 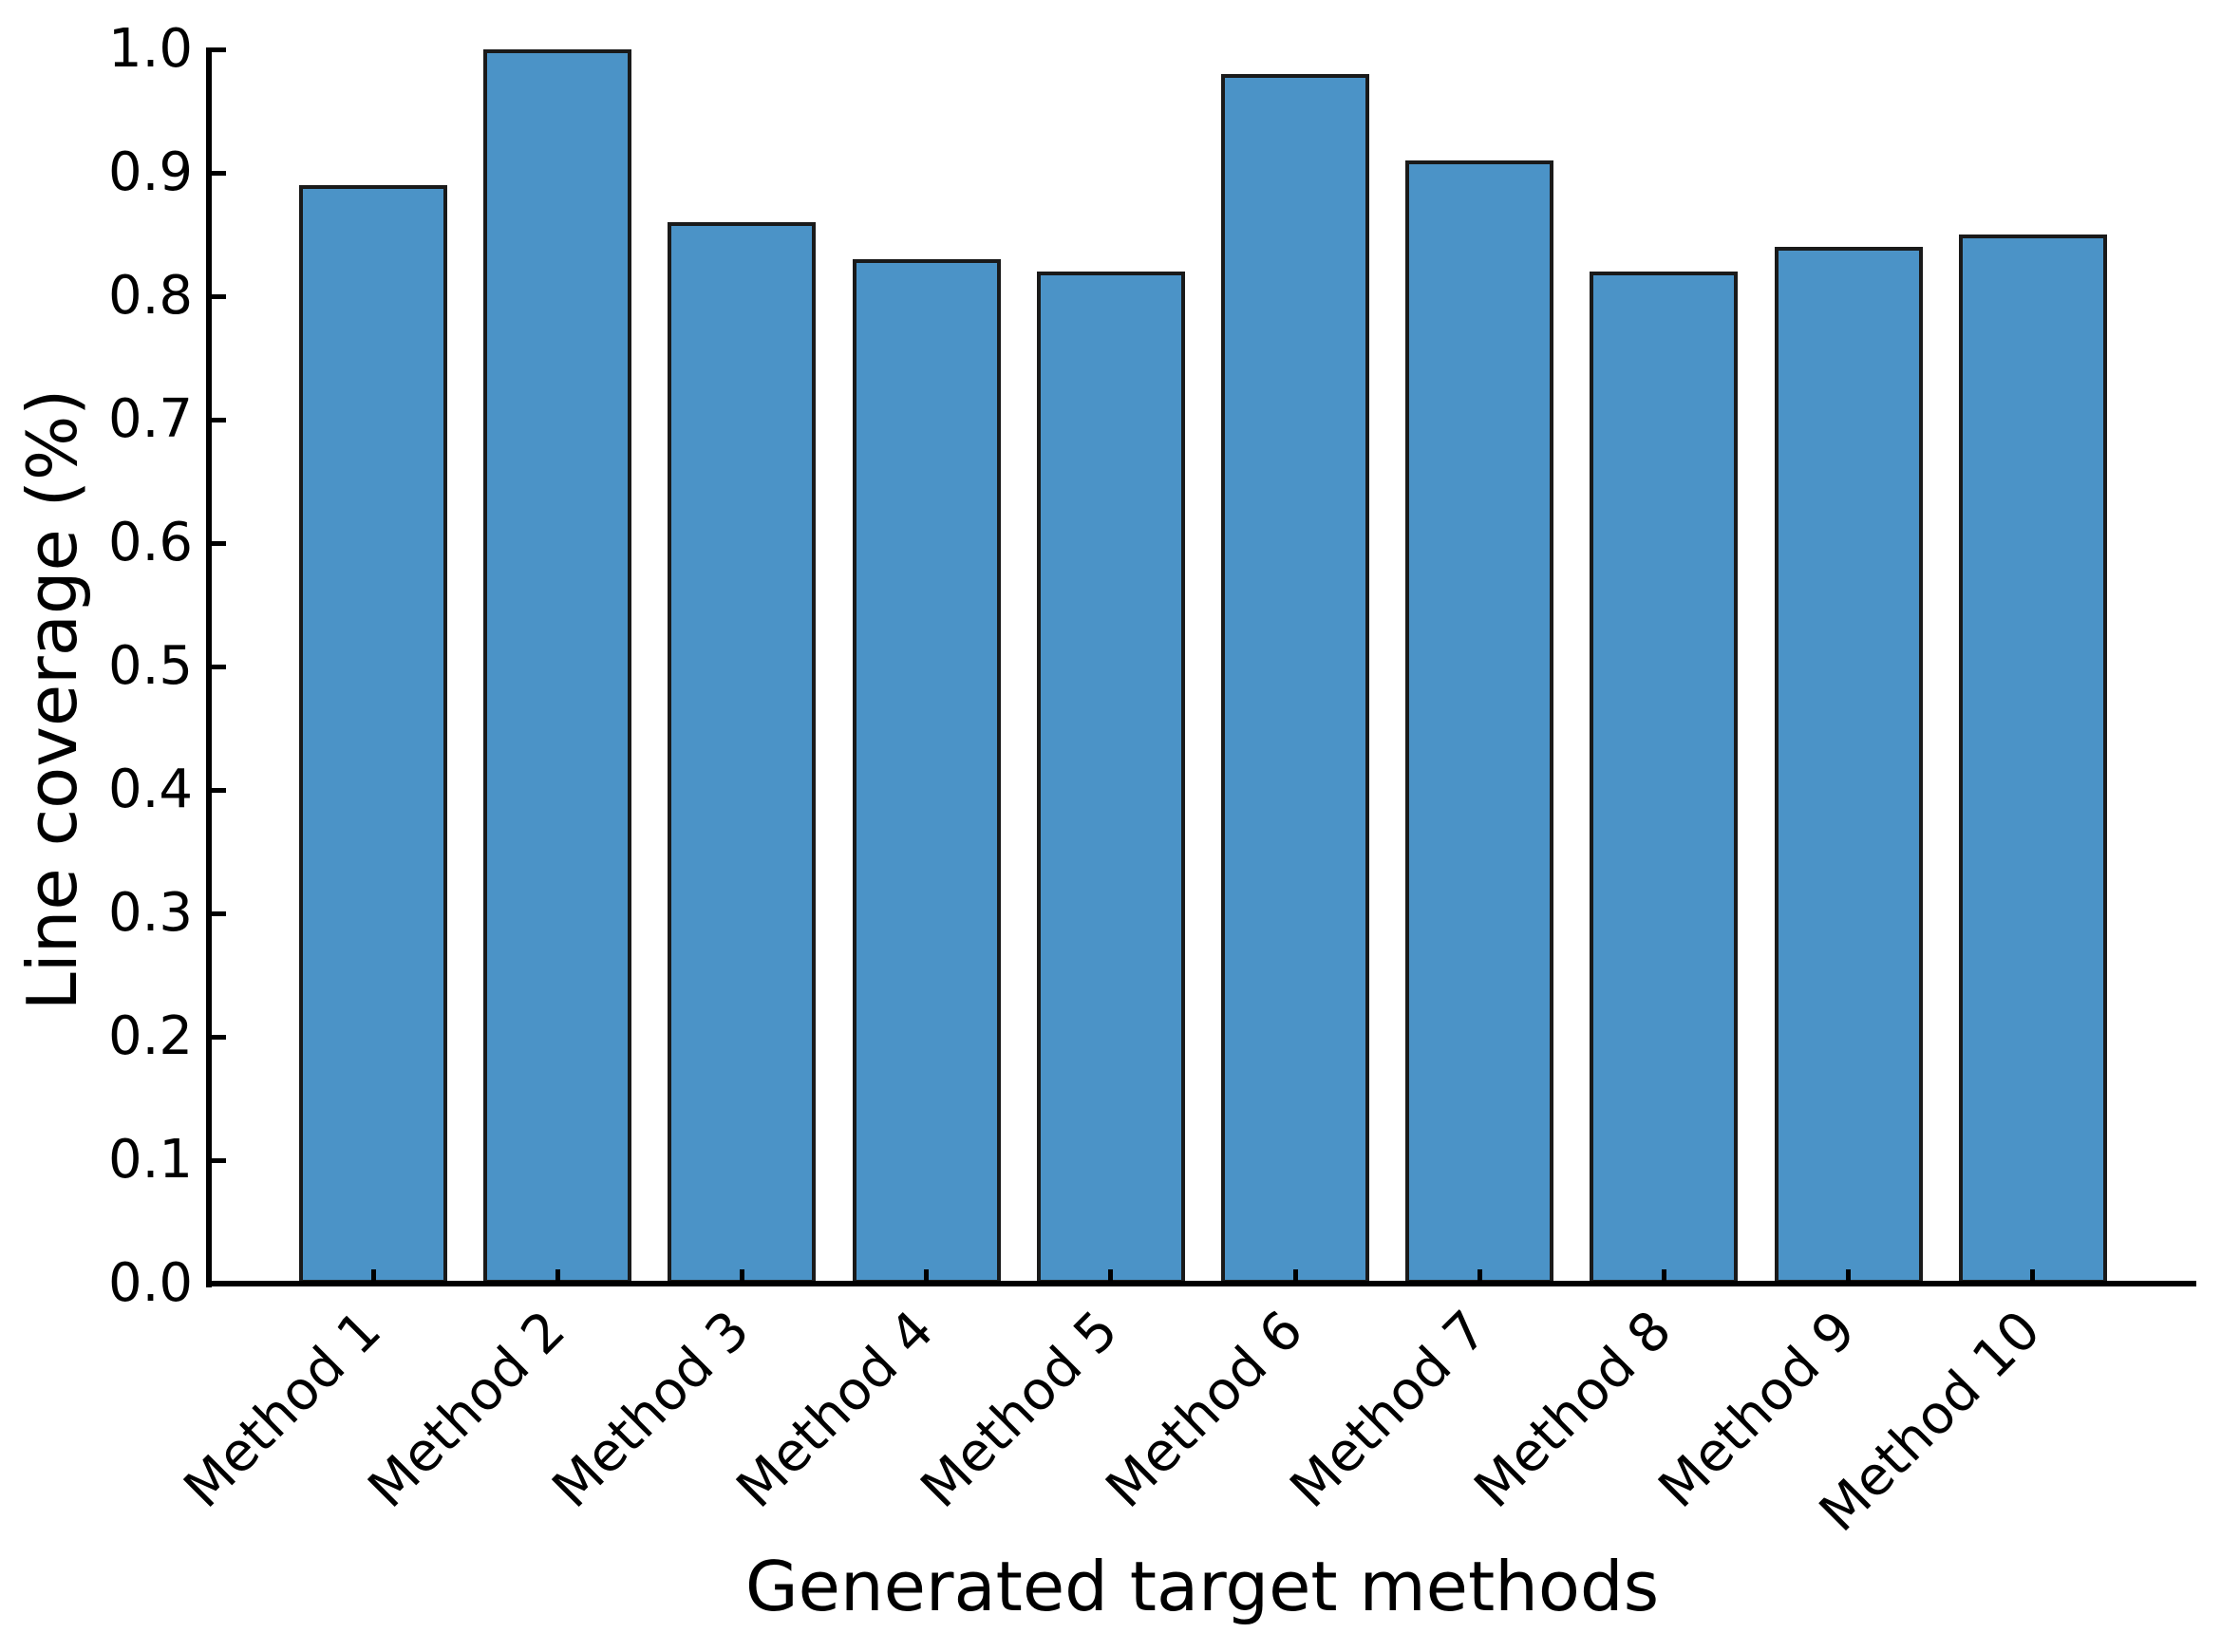 I want to click on x-tick-label: Method 3, so click(x=651, y=1409).